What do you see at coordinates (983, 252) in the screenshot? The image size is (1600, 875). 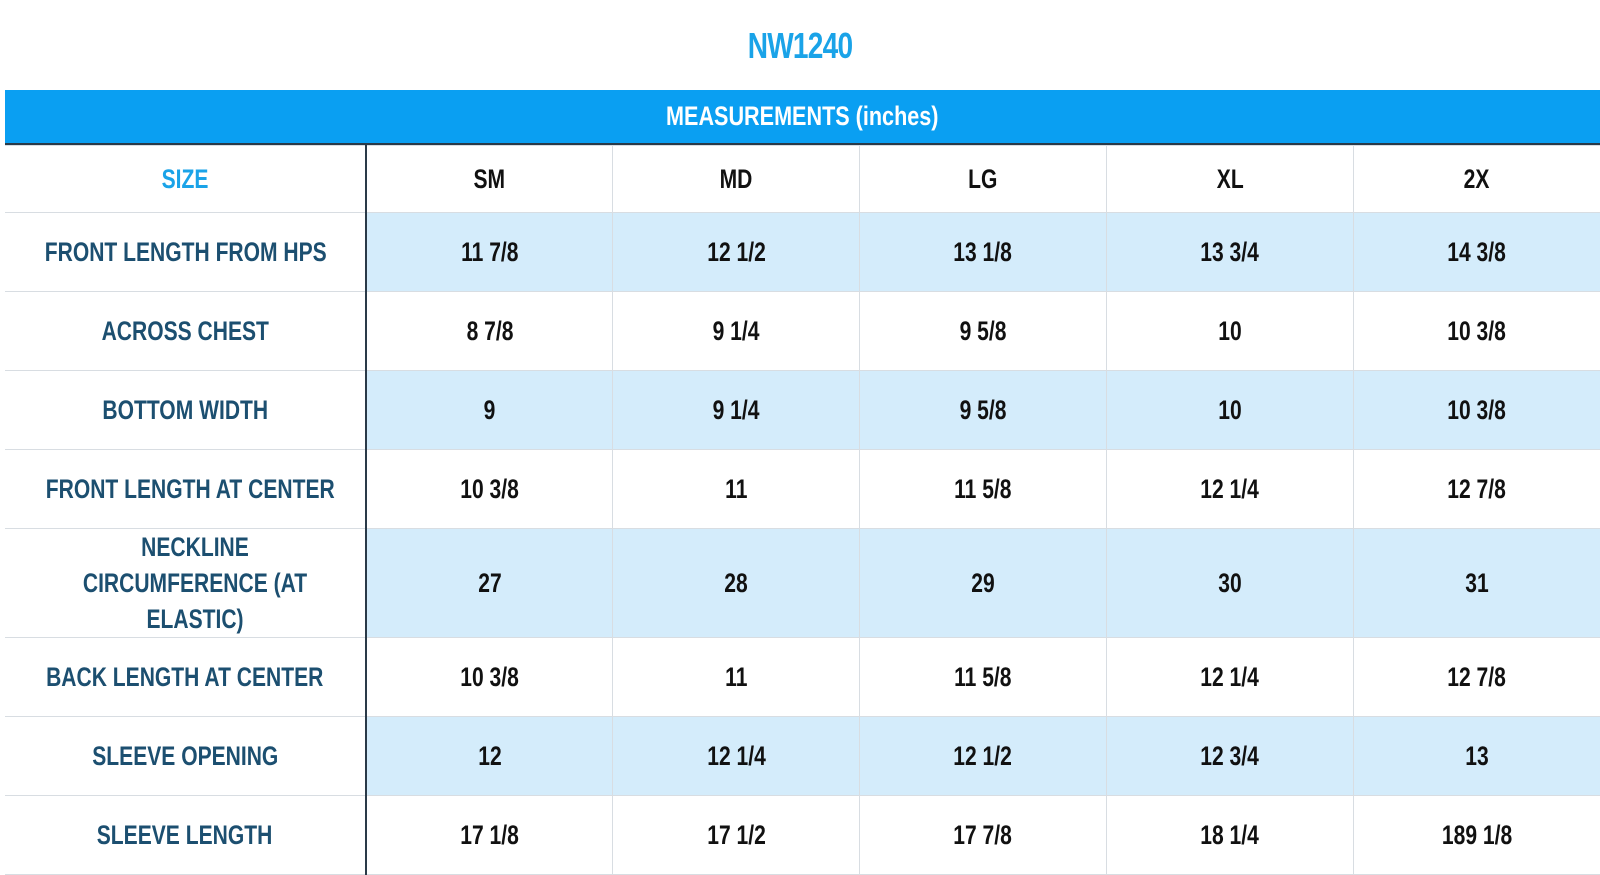 I see `measurement-cell: 13 1/8` at bounding box center [983, 252].